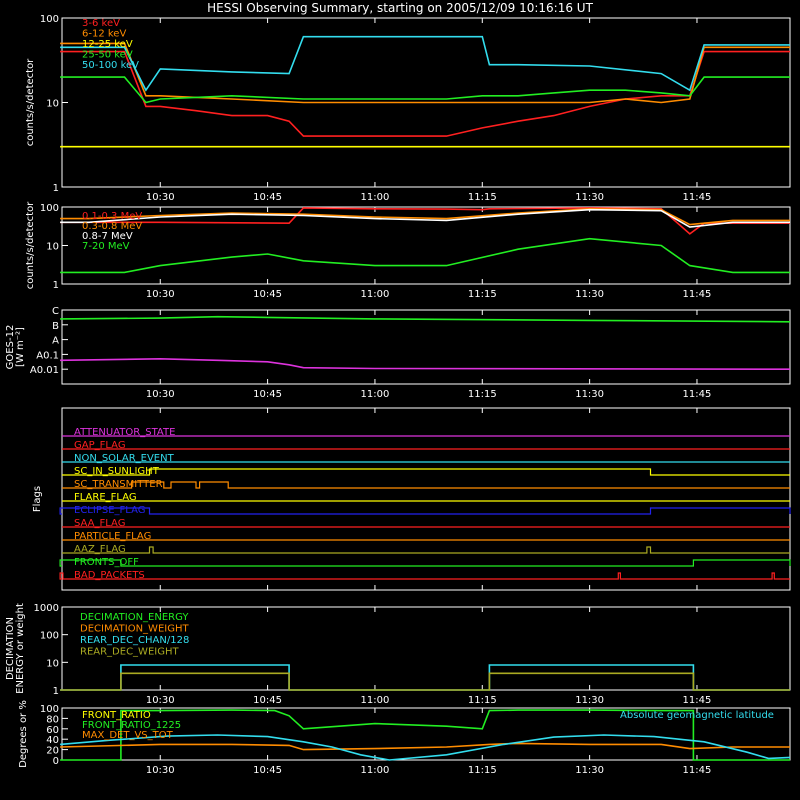 This screenshot has width=800, height=800. I want to click on flag-label: SC_TRANSMITTER, so click(118, 484).